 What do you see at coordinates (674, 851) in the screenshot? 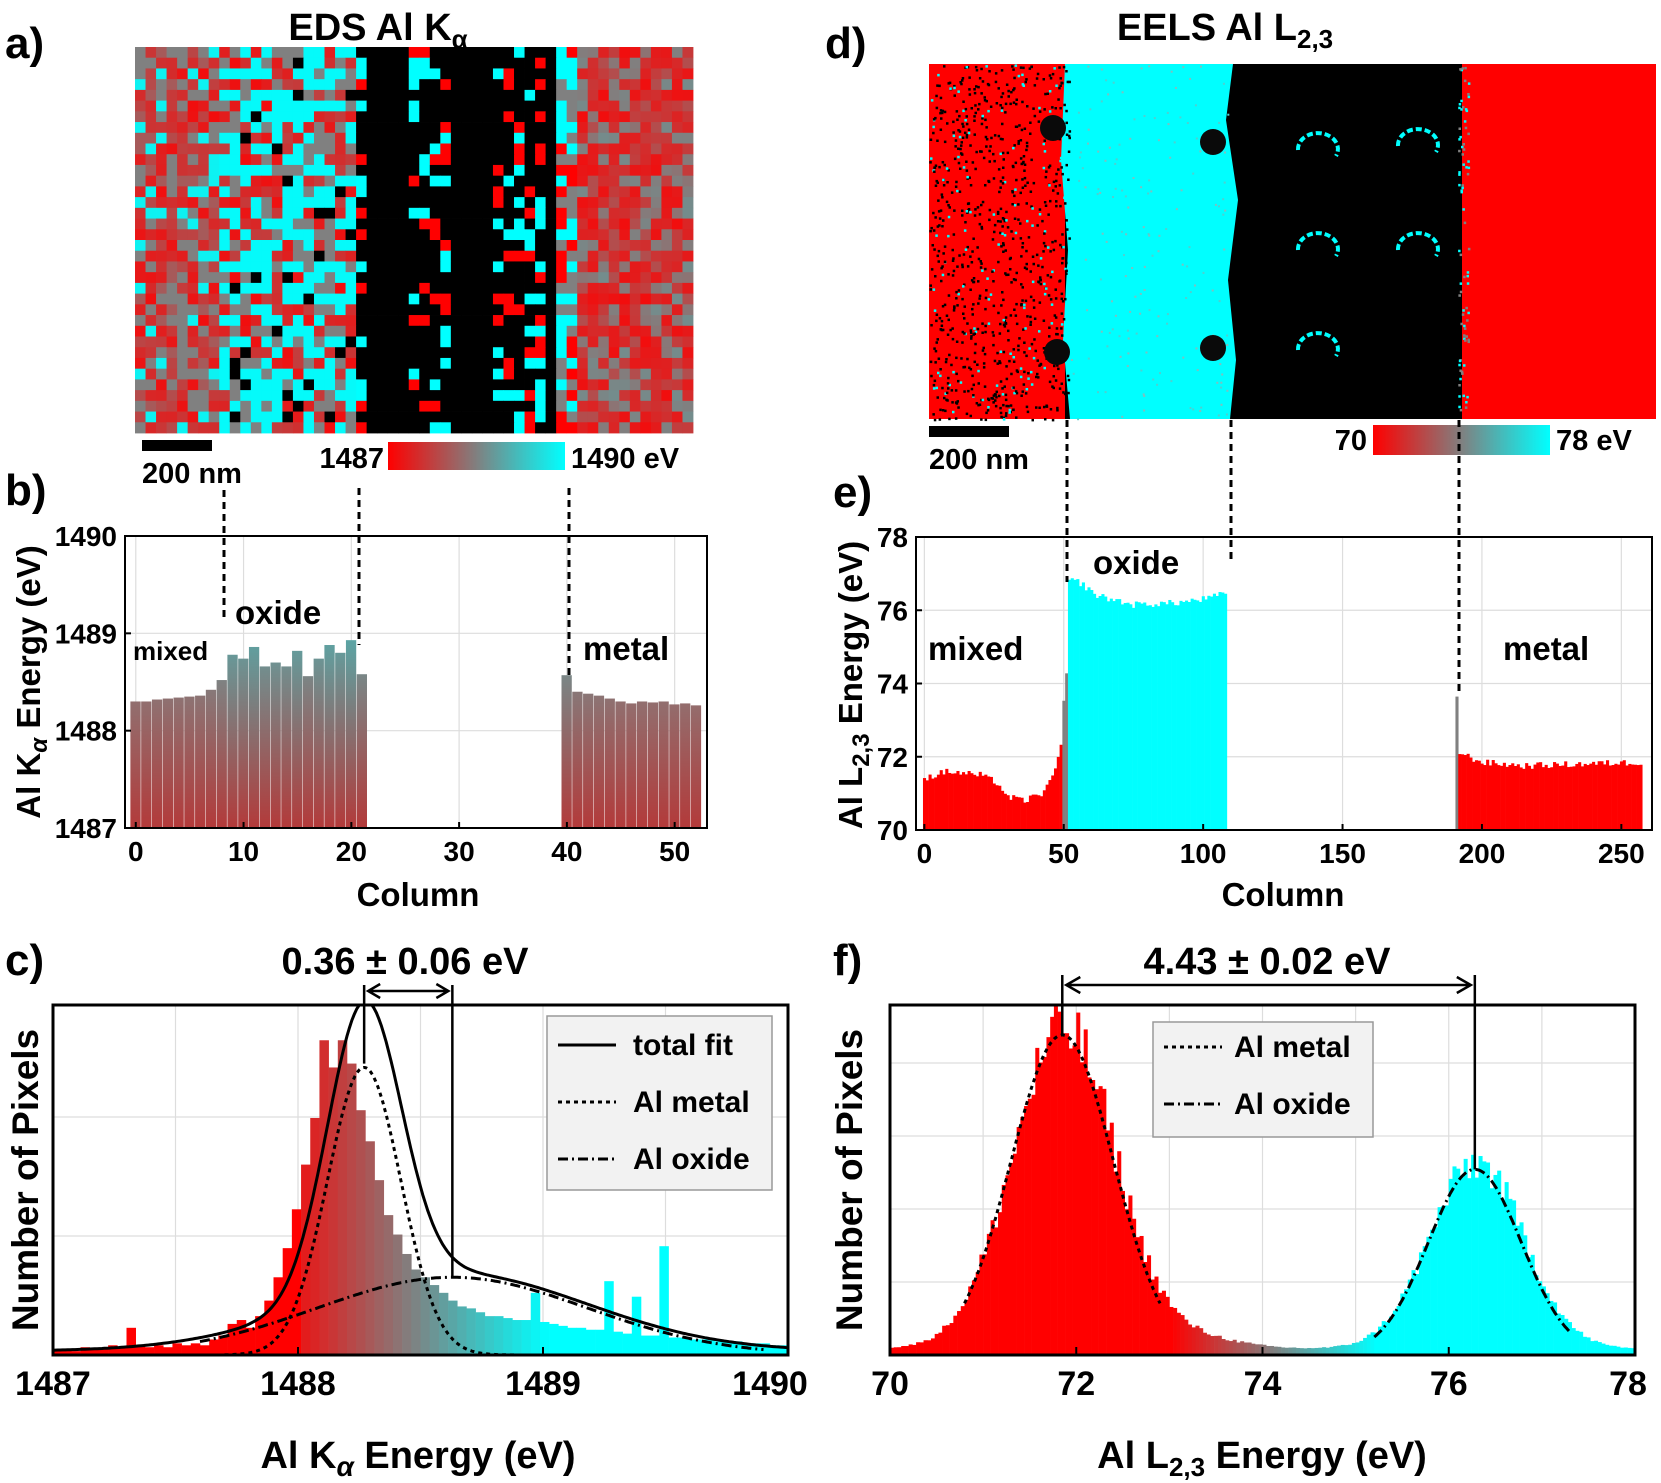
I see `tick-b-x: 50` at bounding box center [674, 851].